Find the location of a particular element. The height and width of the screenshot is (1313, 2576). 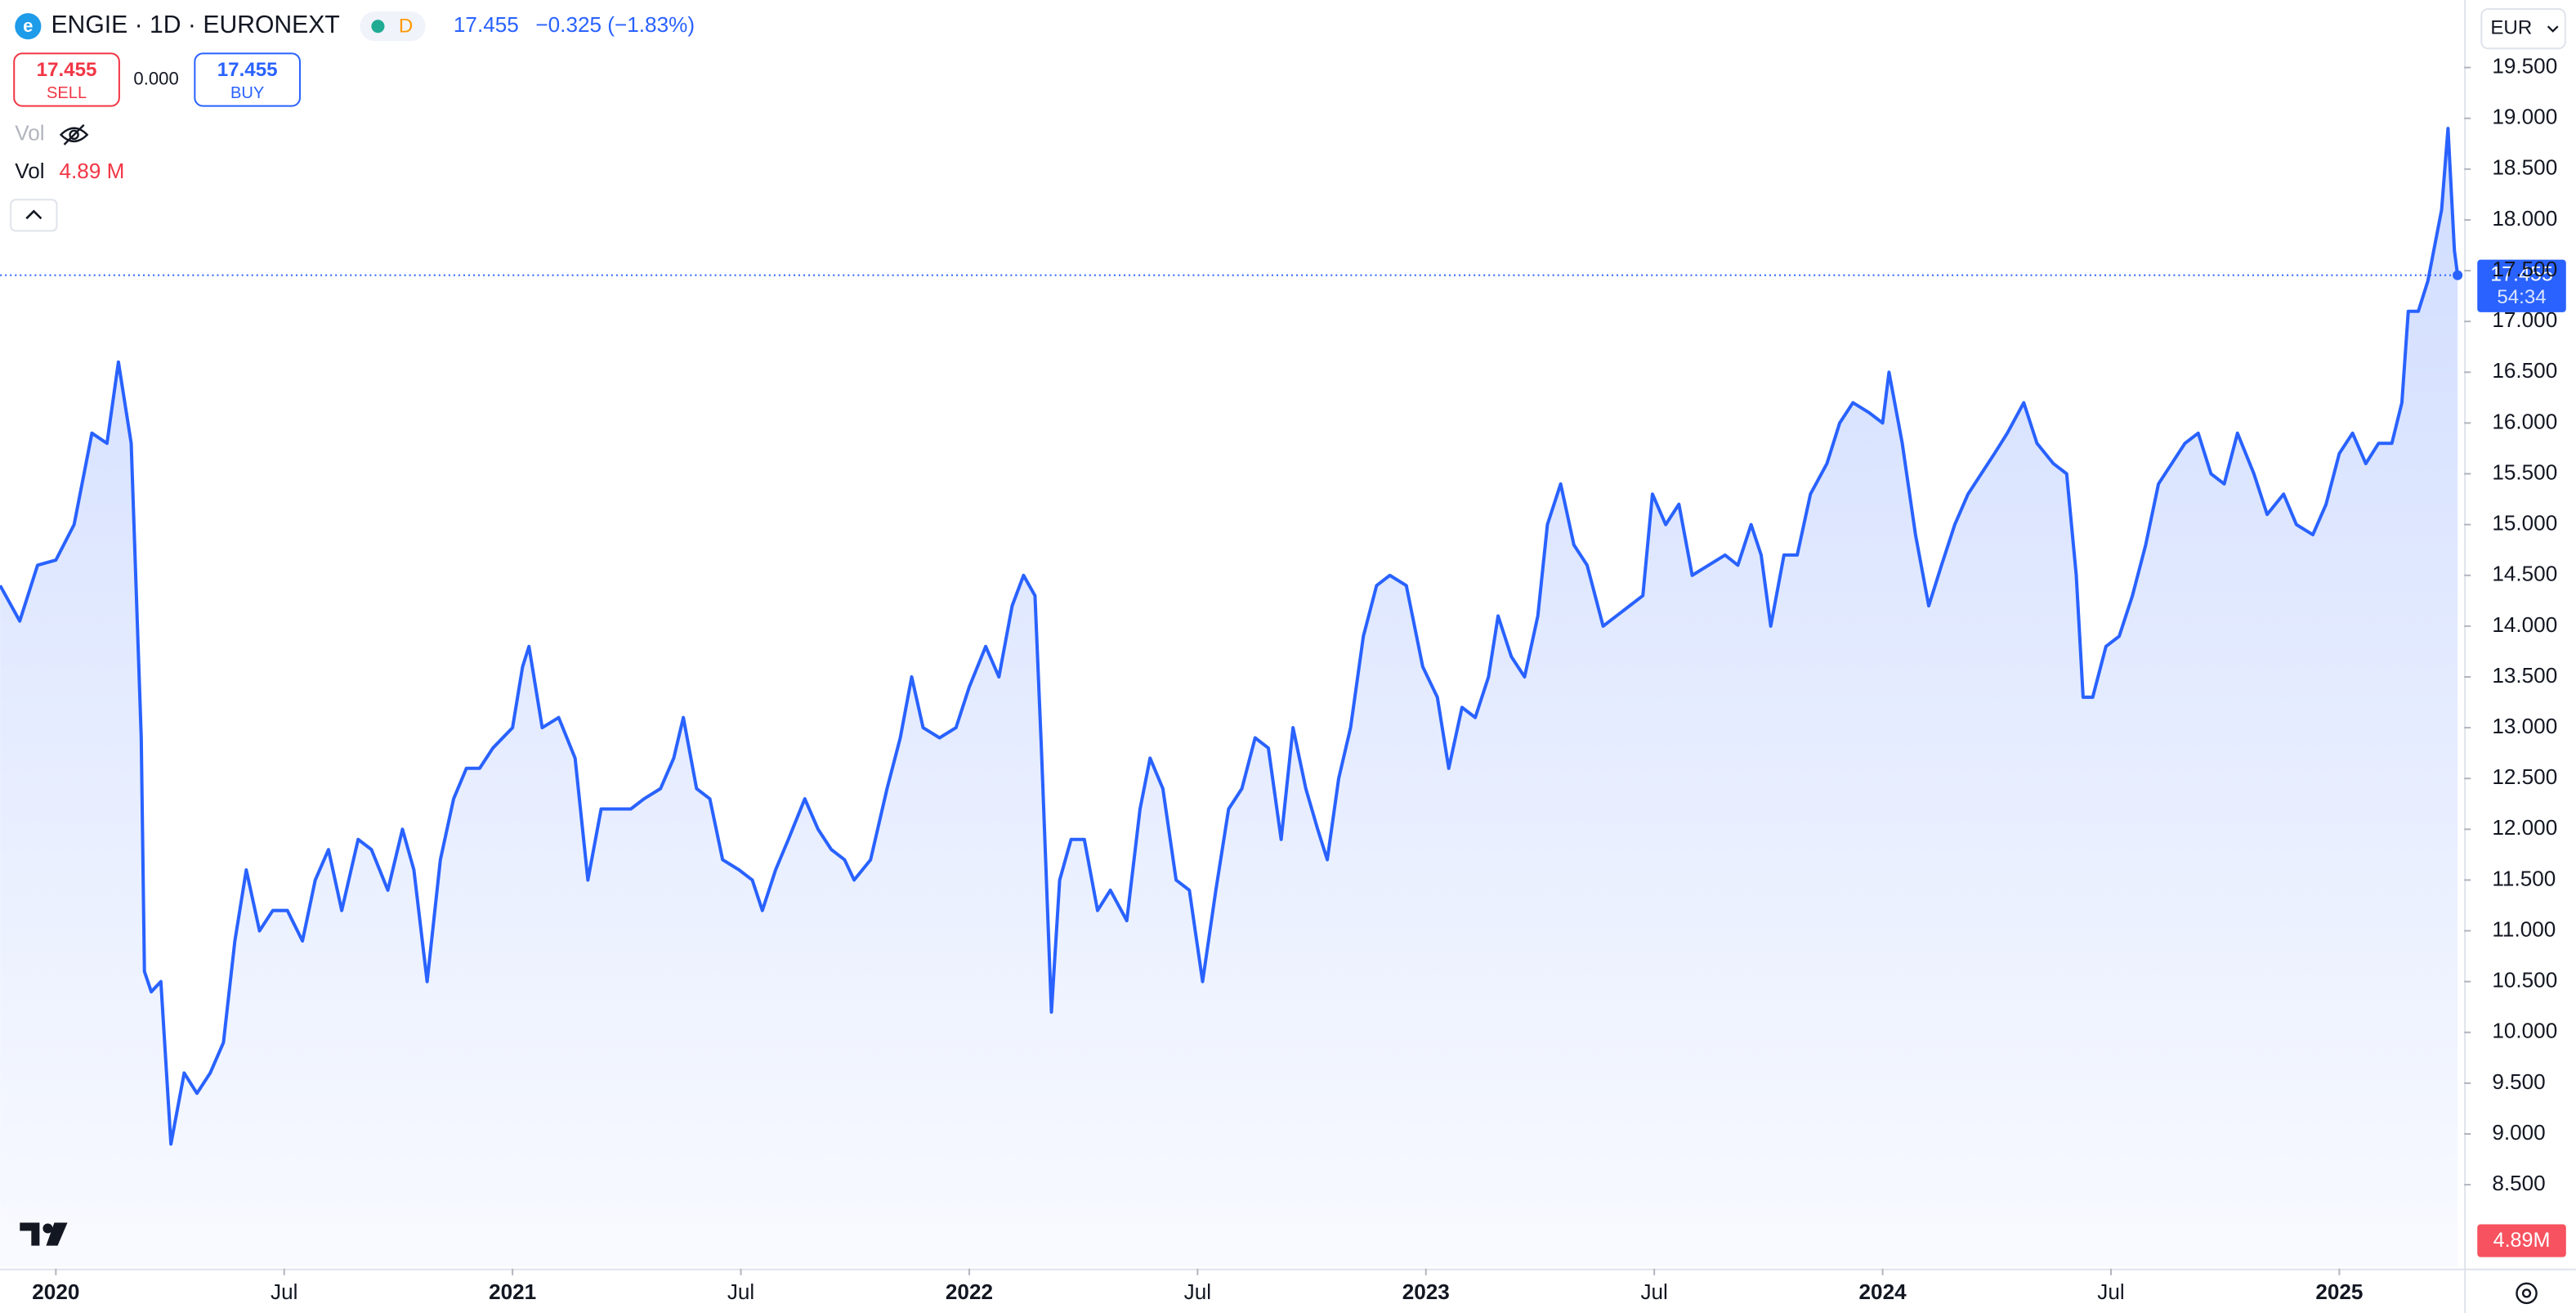

x-tick-label: 2020 is located at coordinates (55, 1292).